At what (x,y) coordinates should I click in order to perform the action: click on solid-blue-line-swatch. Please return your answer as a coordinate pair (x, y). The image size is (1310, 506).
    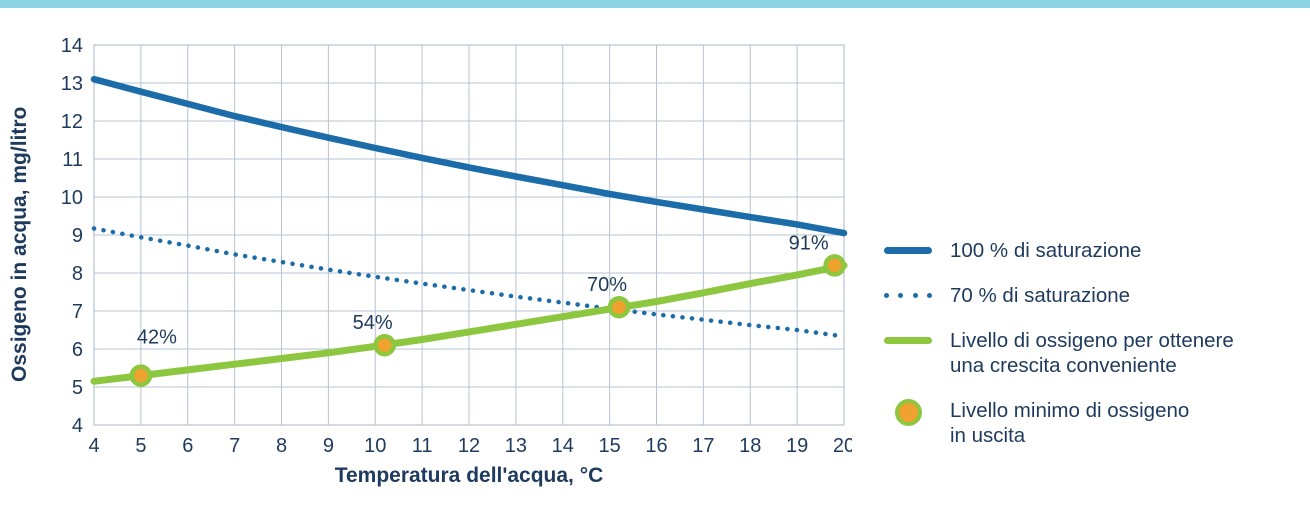
    Looking at the image, I should click on (908, 250).